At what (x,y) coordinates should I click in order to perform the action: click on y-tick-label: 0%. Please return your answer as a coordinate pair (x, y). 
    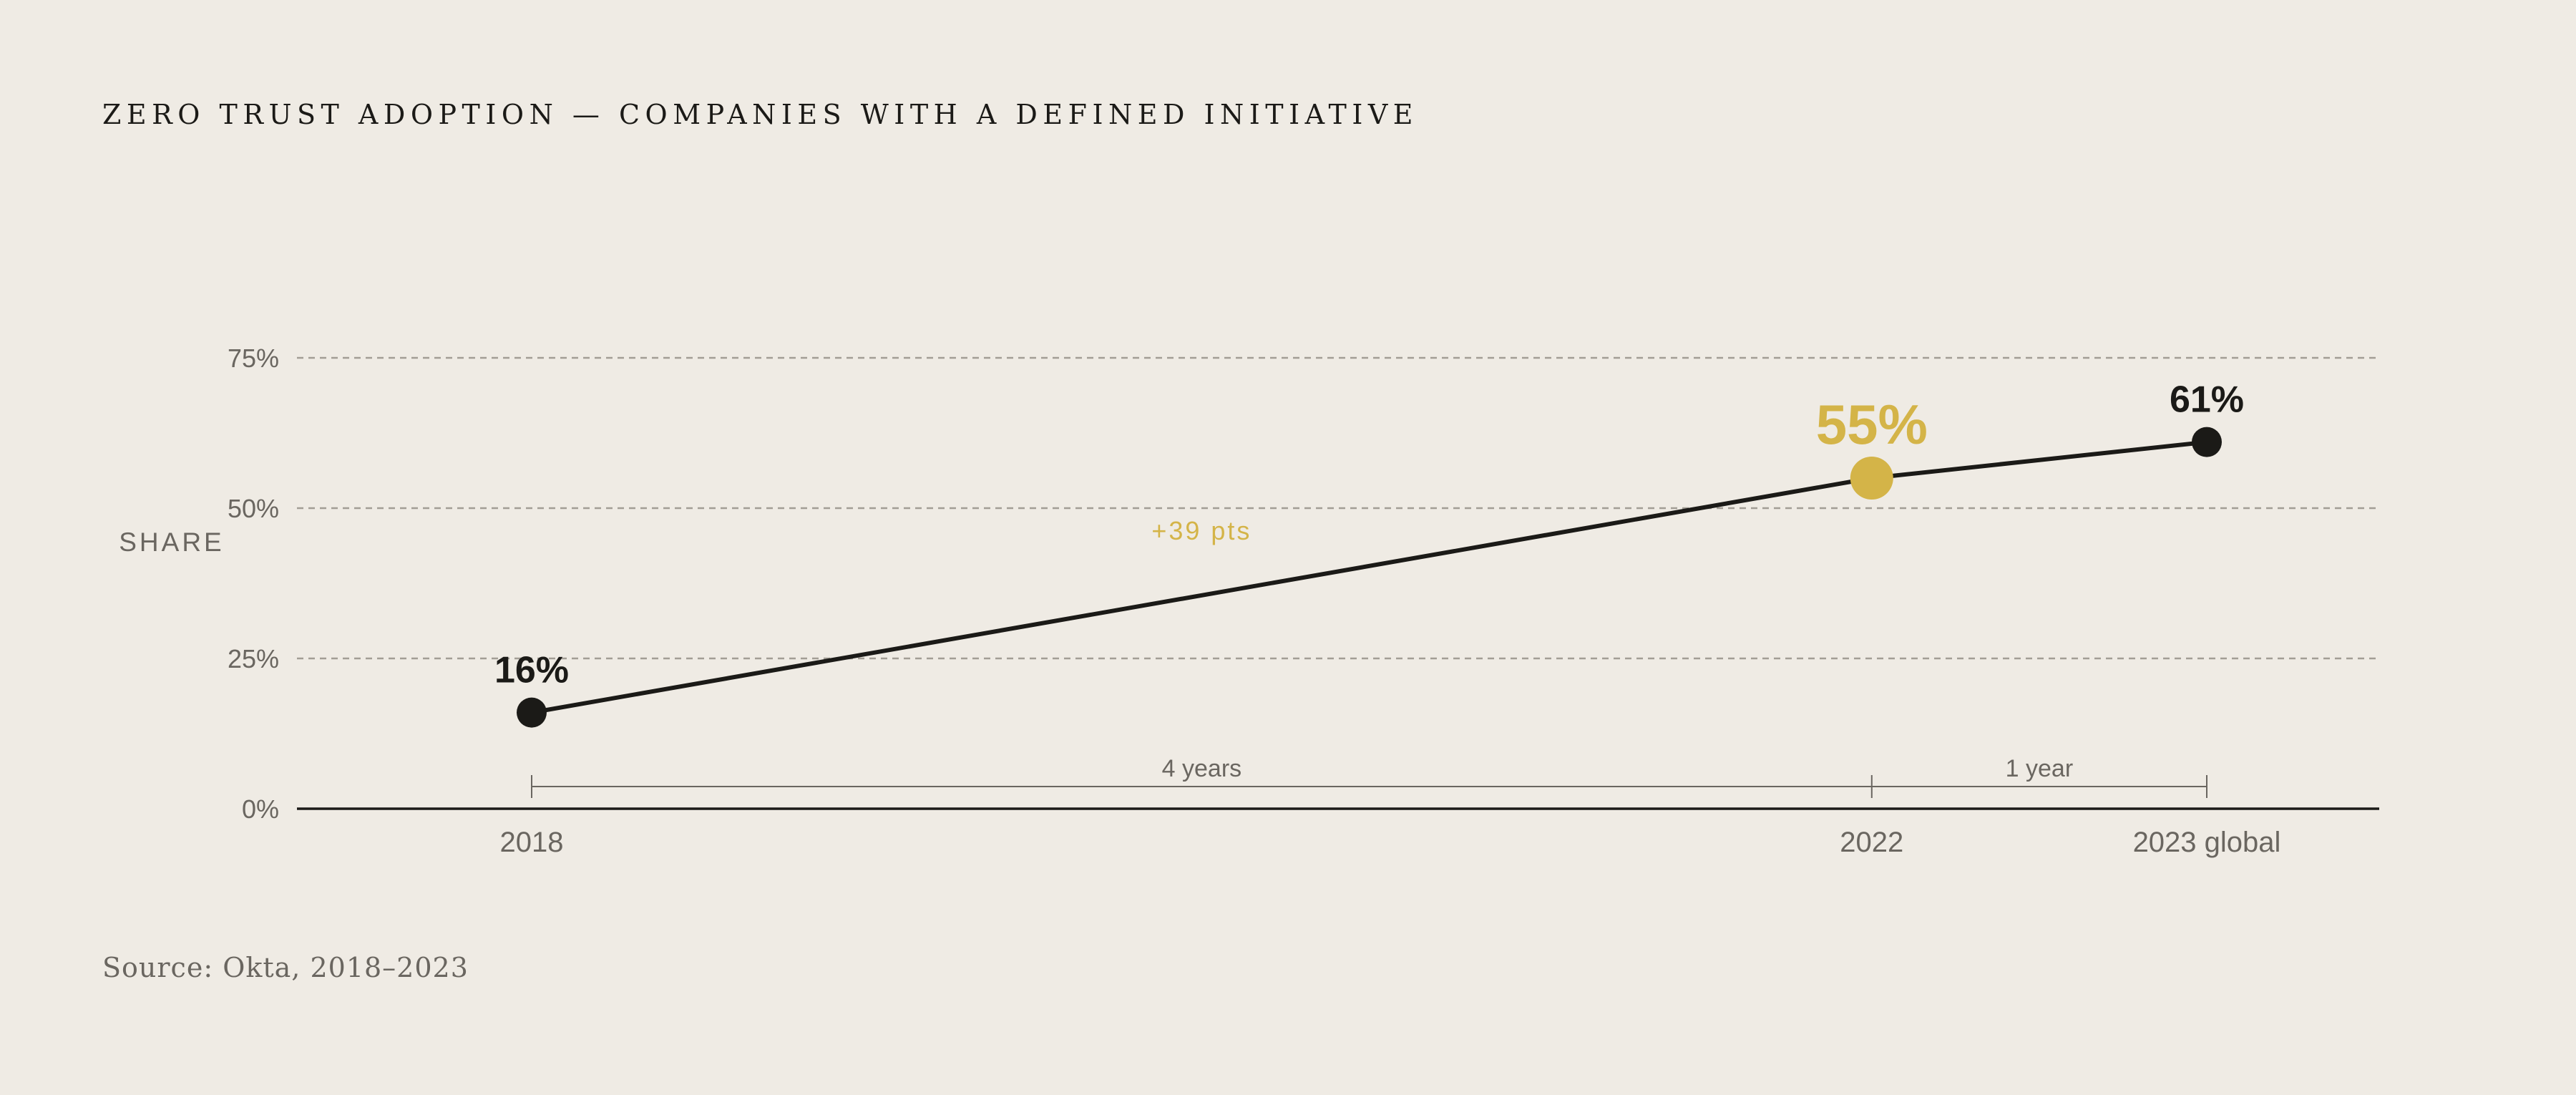
    Looking at the image, I should click on (260, 809).